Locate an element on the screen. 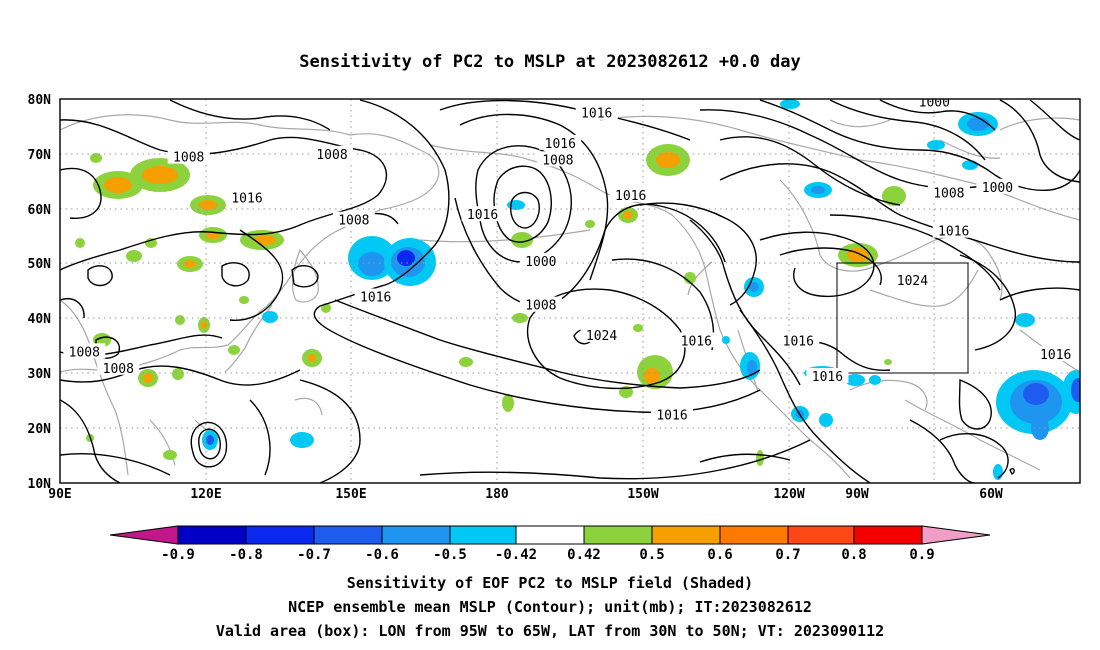  colorbar-tick: -0.8 is located at coordinates (246, 555).